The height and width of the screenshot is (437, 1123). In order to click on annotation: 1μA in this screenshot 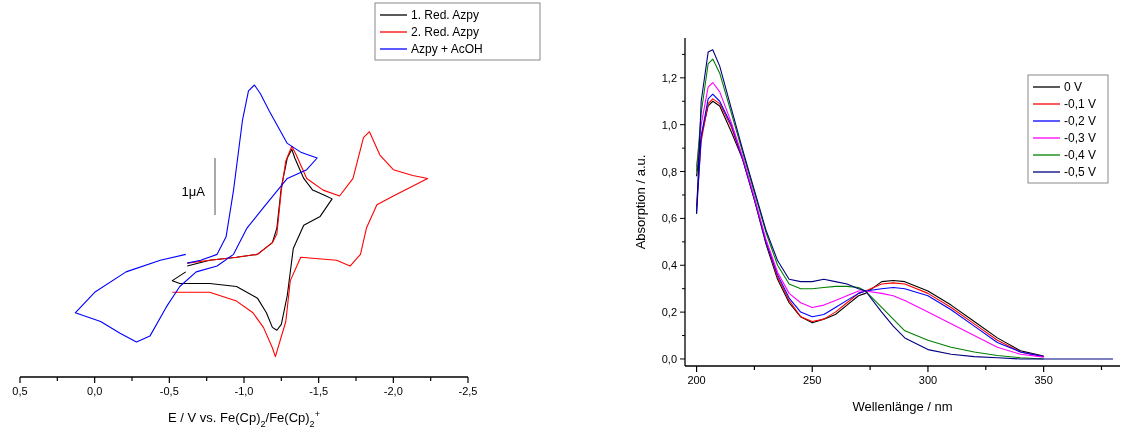, I will do `click(193, 191)`.